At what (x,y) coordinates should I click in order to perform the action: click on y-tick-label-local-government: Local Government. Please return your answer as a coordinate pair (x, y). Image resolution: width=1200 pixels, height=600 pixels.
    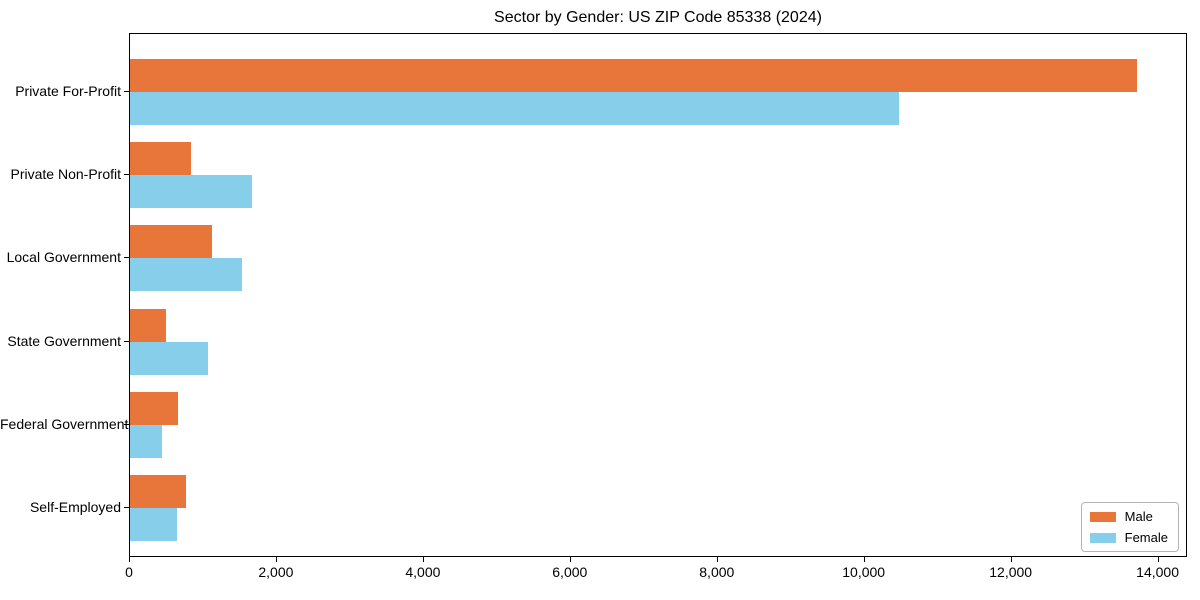
    Looking at the image, I should click on (63, 257).